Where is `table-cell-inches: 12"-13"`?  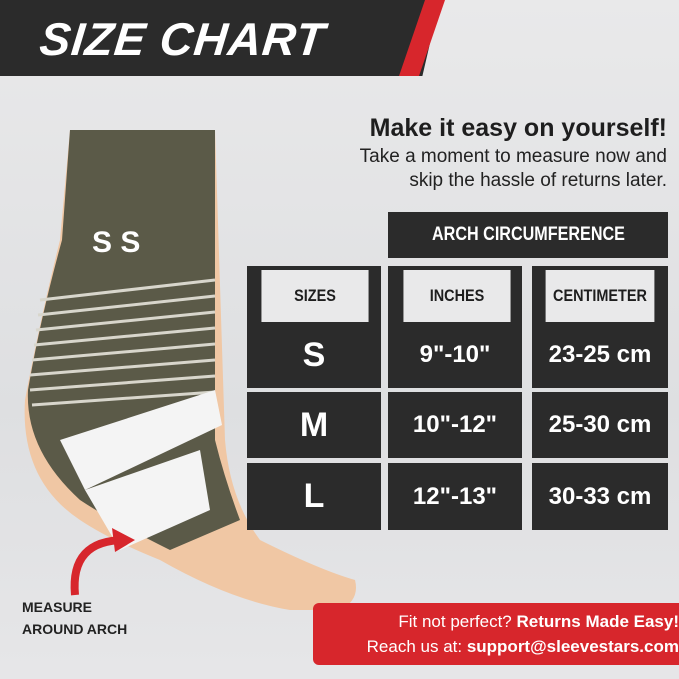 table-cell-inches: 12"-13" is located at coordinates (455, 496).